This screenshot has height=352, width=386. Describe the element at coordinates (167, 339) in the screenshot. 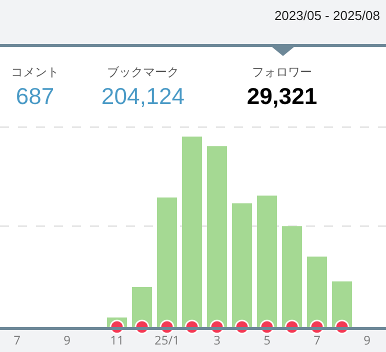

I see `x-tick-label: 25/1` at that location.